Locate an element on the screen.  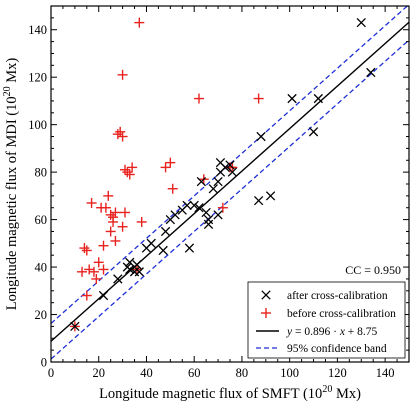
y-tick-label: 80 is located at coordinates (41, 173).